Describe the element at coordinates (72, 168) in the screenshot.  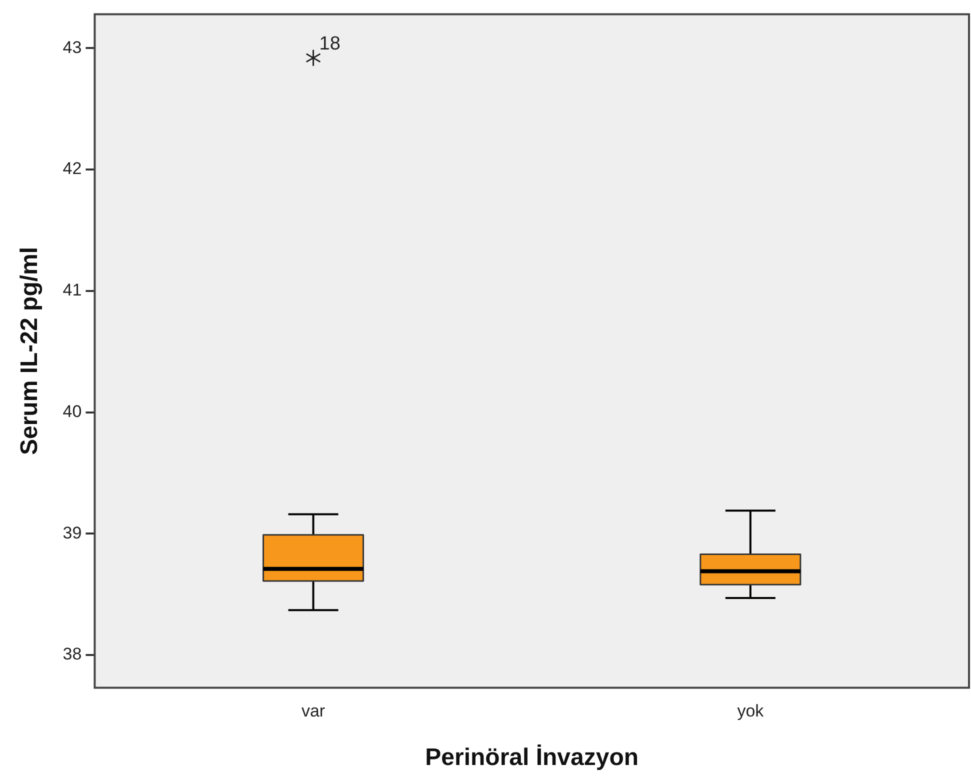
I see `y-tick-label: 42` at that location.